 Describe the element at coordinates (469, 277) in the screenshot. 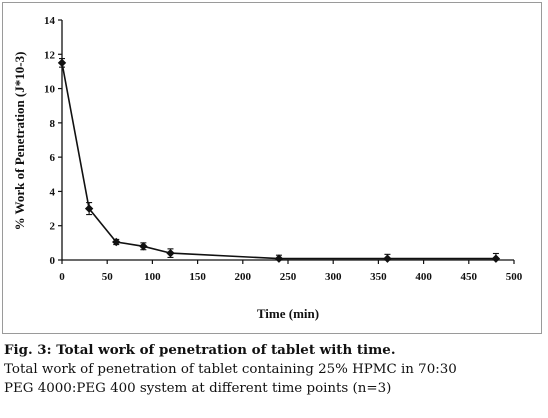

I see `x-tick-label: 450` at that location.